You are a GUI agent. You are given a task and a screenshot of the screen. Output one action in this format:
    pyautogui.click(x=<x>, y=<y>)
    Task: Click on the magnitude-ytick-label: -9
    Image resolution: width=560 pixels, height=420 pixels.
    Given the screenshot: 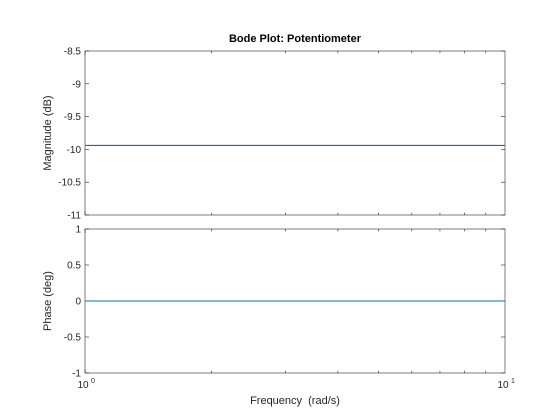 What is the action you would take?
    pyautogui.click(x=76, y=84)
    